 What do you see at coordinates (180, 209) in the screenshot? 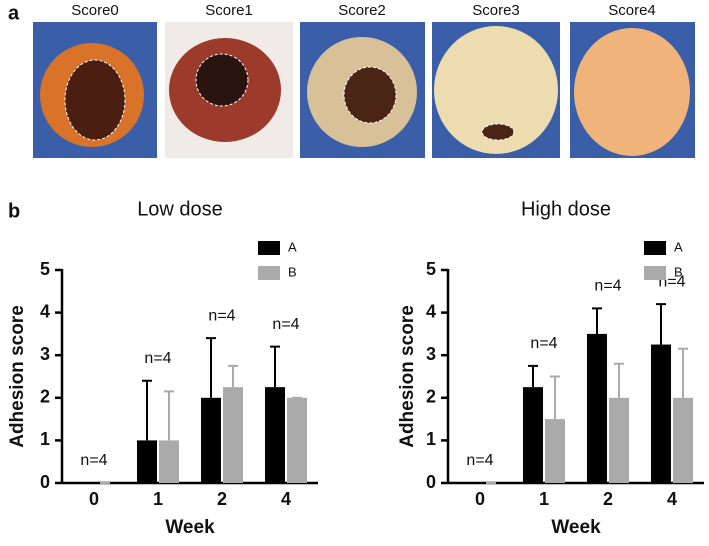
I see `chart-title: Low dose` at bounding box center [180, 209].